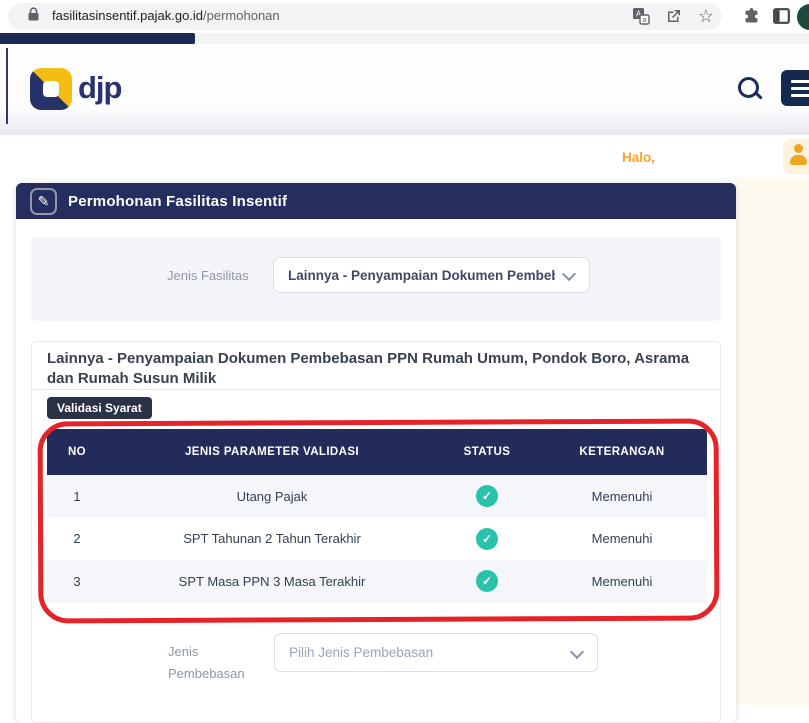  I want to click on lock-icon, so click(33, 14).